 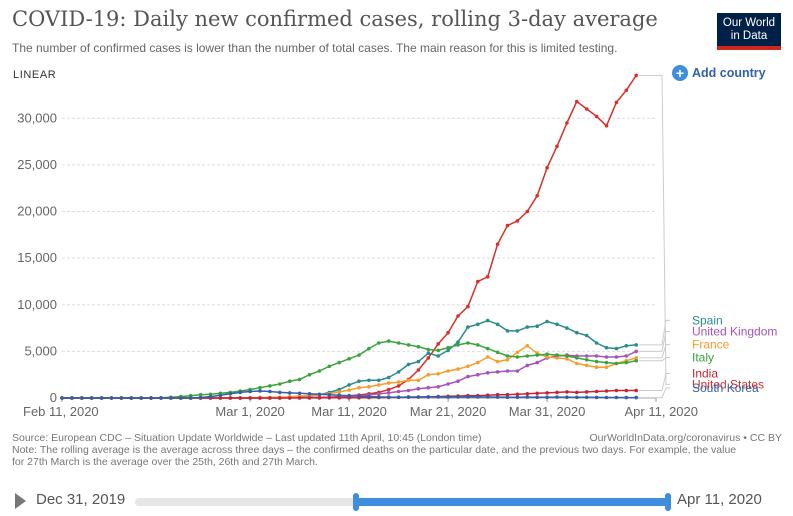 What do you see at coordinates (35, 75) in the screenshot?
I see `scale-toggle: LINEAR` at bounding box center [35, 75].